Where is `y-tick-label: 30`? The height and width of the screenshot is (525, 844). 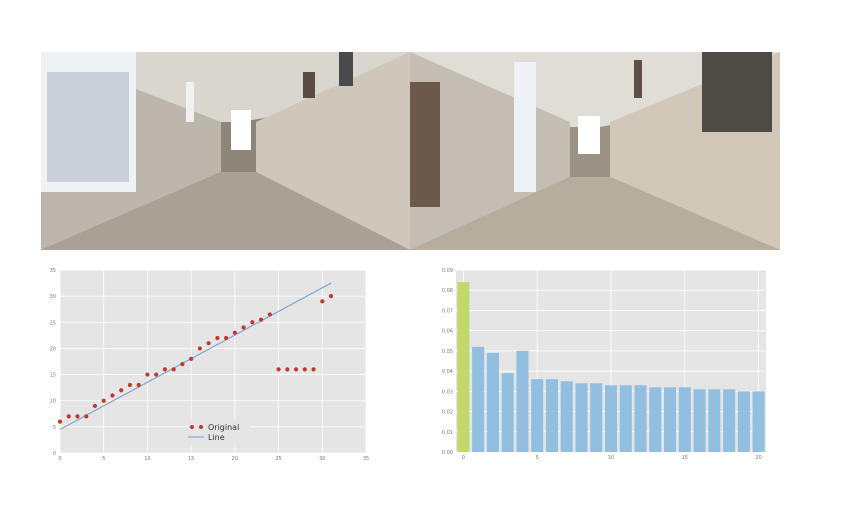 y-tick-label: 30 is located at coordinates (53, 297).